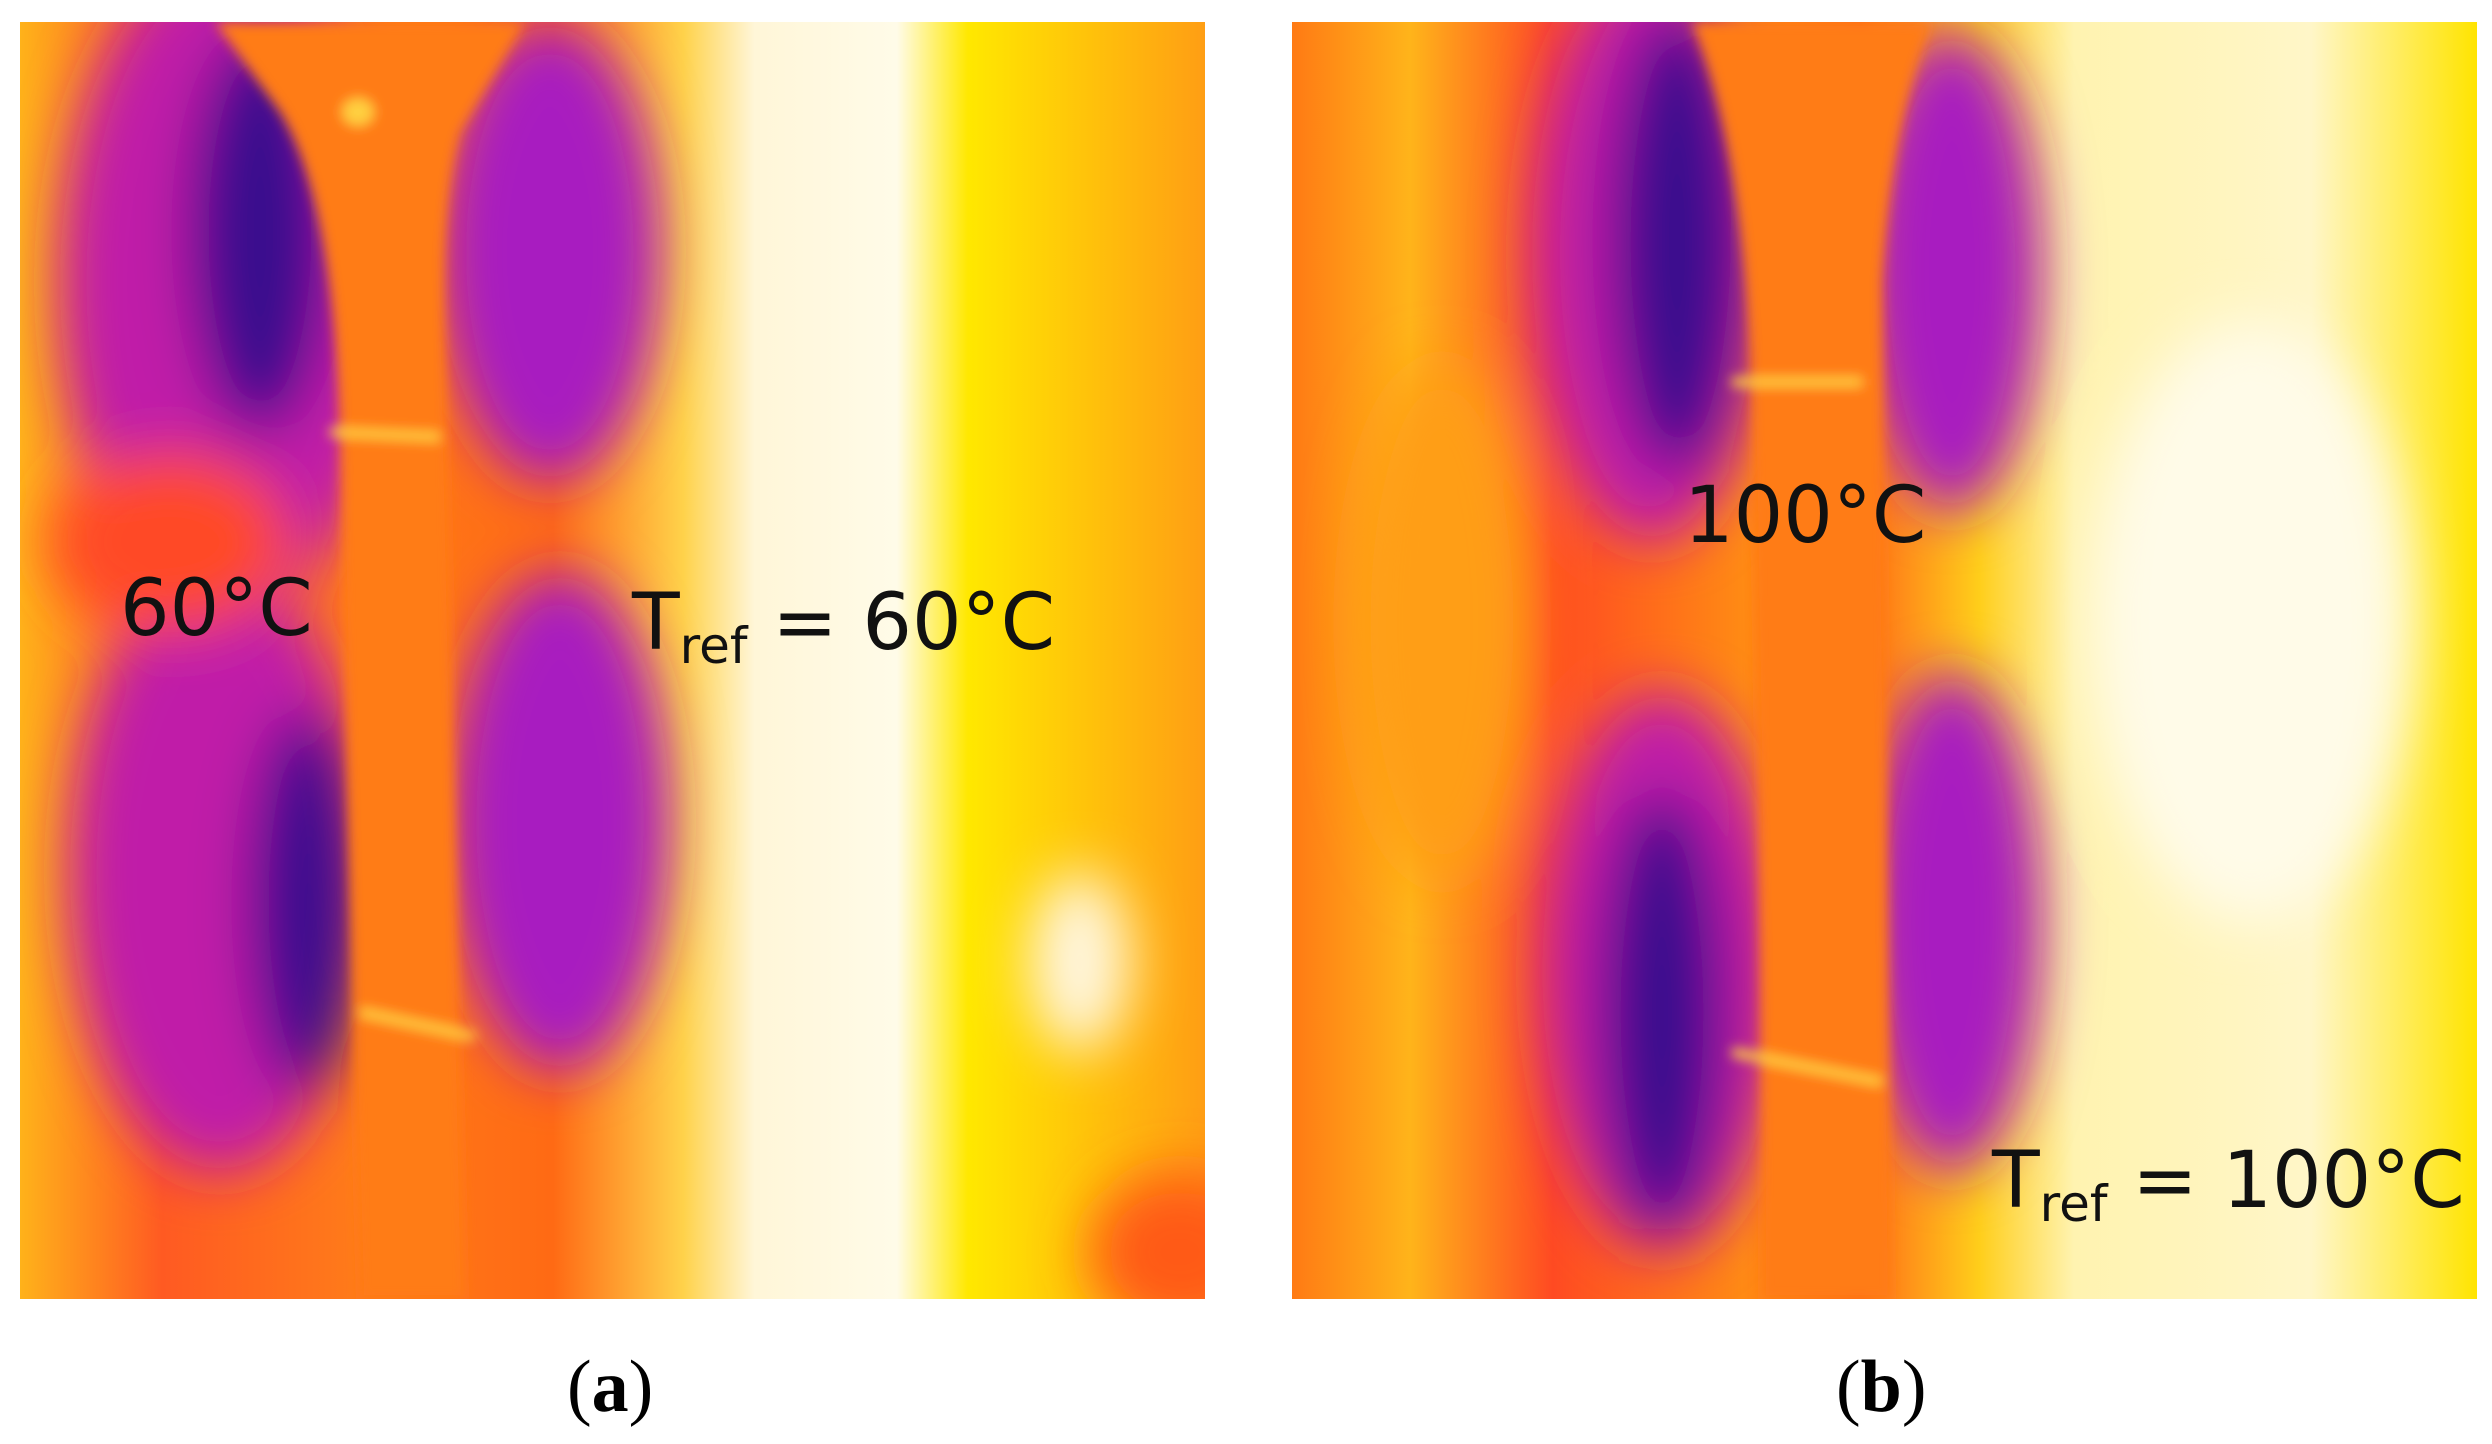 The height and width of the screenshot is (1444, 2492). Describe the element at coordinates (1805, 516) in the screenshot. I see `sample-temp-label-b: 100°C` at that location.